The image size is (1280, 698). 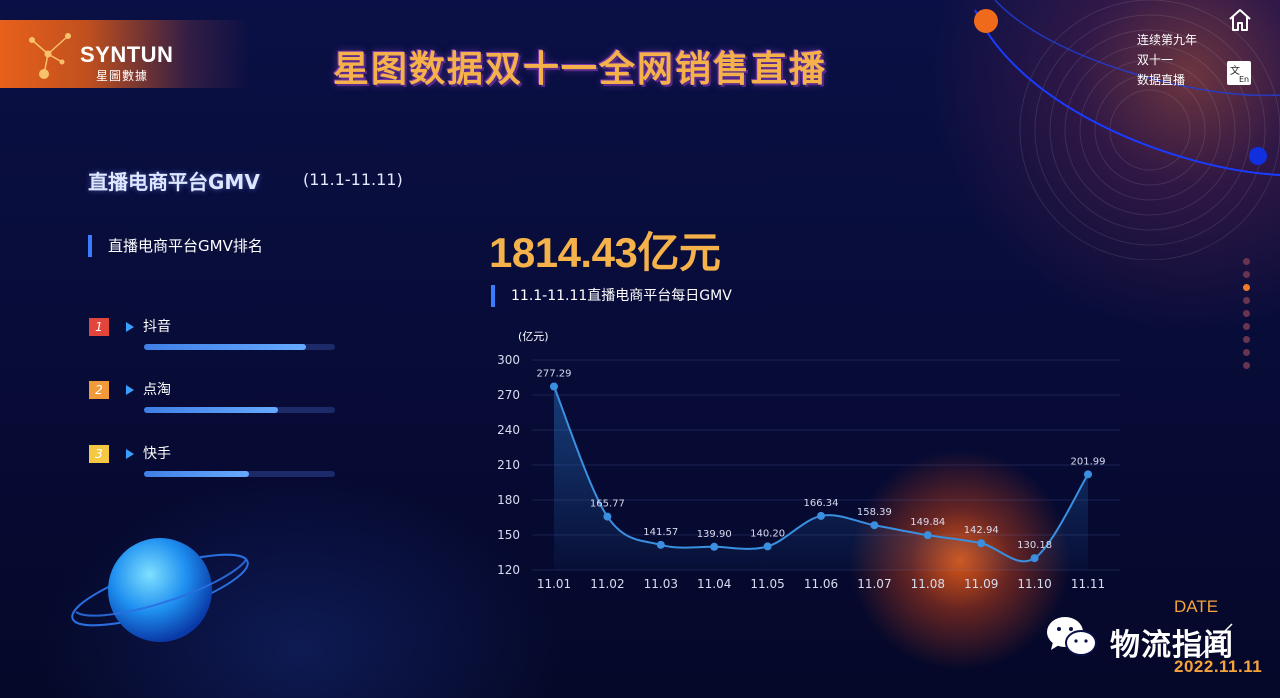 I want to click on x-tick-label: 11.03, so click(x=661, y=584).